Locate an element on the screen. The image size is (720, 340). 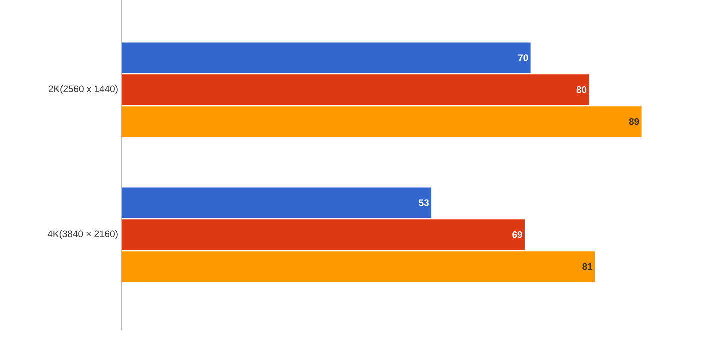
data-label: 70 is located at coordinates (523, 58).